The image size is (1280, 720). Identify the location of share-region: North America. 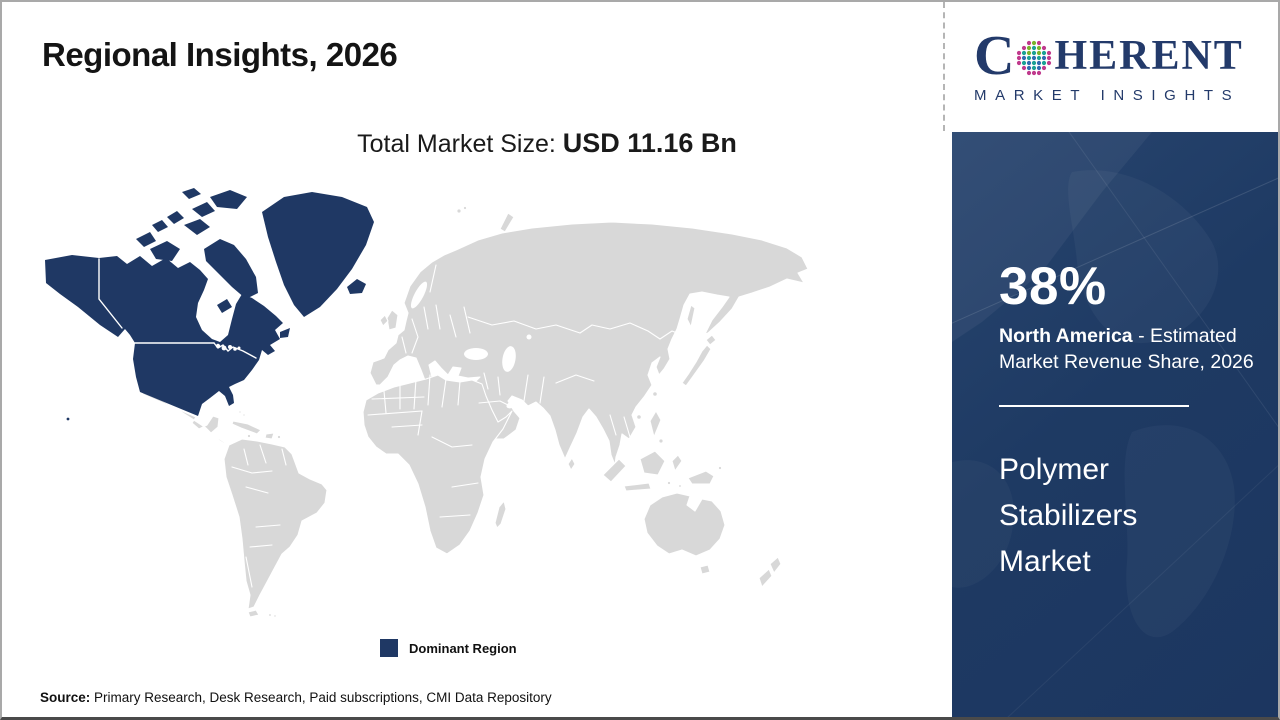
(1066, 336).